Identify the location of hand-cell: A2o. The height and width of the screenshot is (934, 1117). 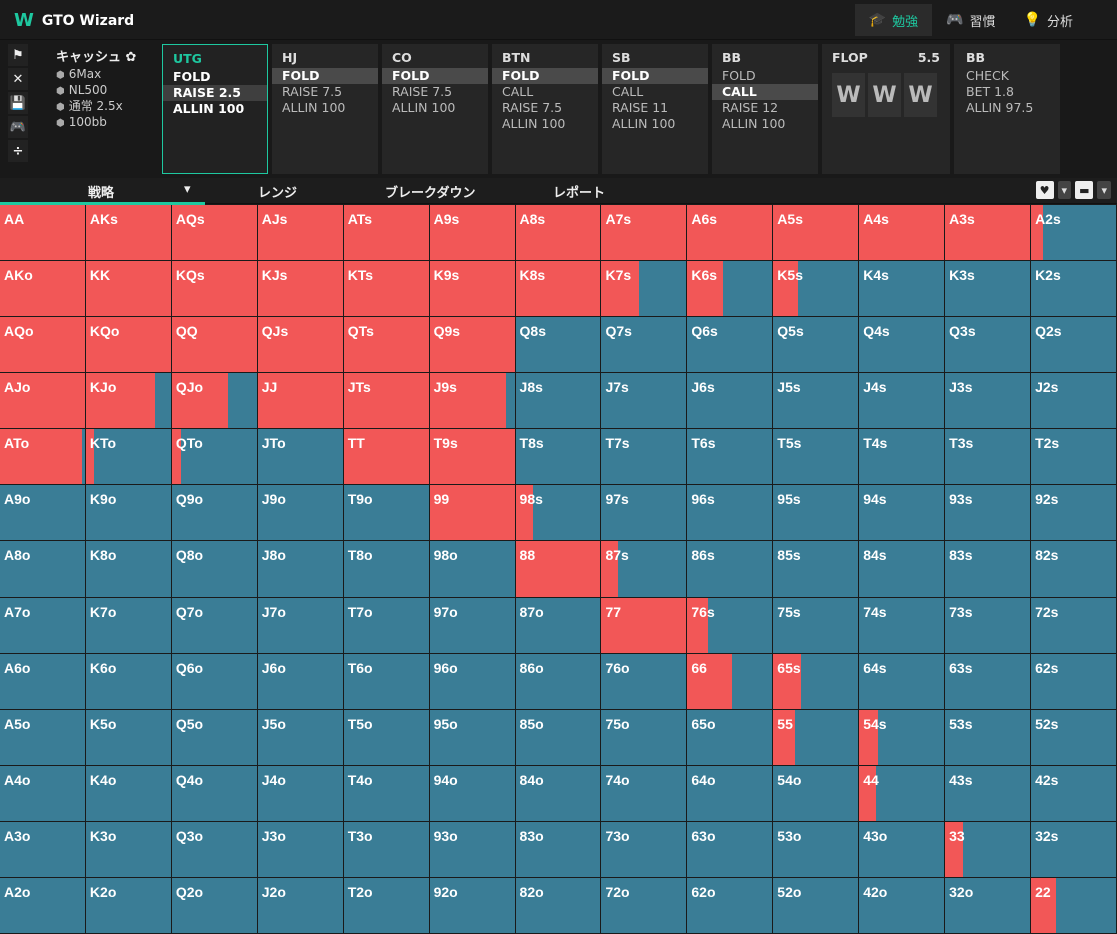
(43, 905).